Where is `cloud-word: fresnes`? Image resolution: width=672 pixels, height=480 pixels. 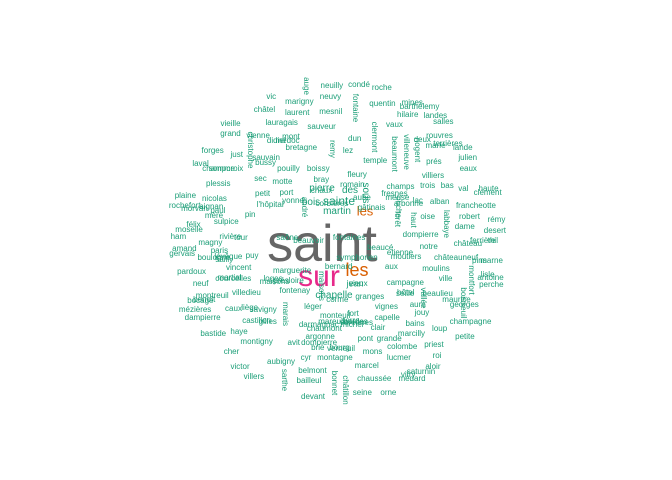
cloud-word: fresnes is located at coordinates (394, 194).